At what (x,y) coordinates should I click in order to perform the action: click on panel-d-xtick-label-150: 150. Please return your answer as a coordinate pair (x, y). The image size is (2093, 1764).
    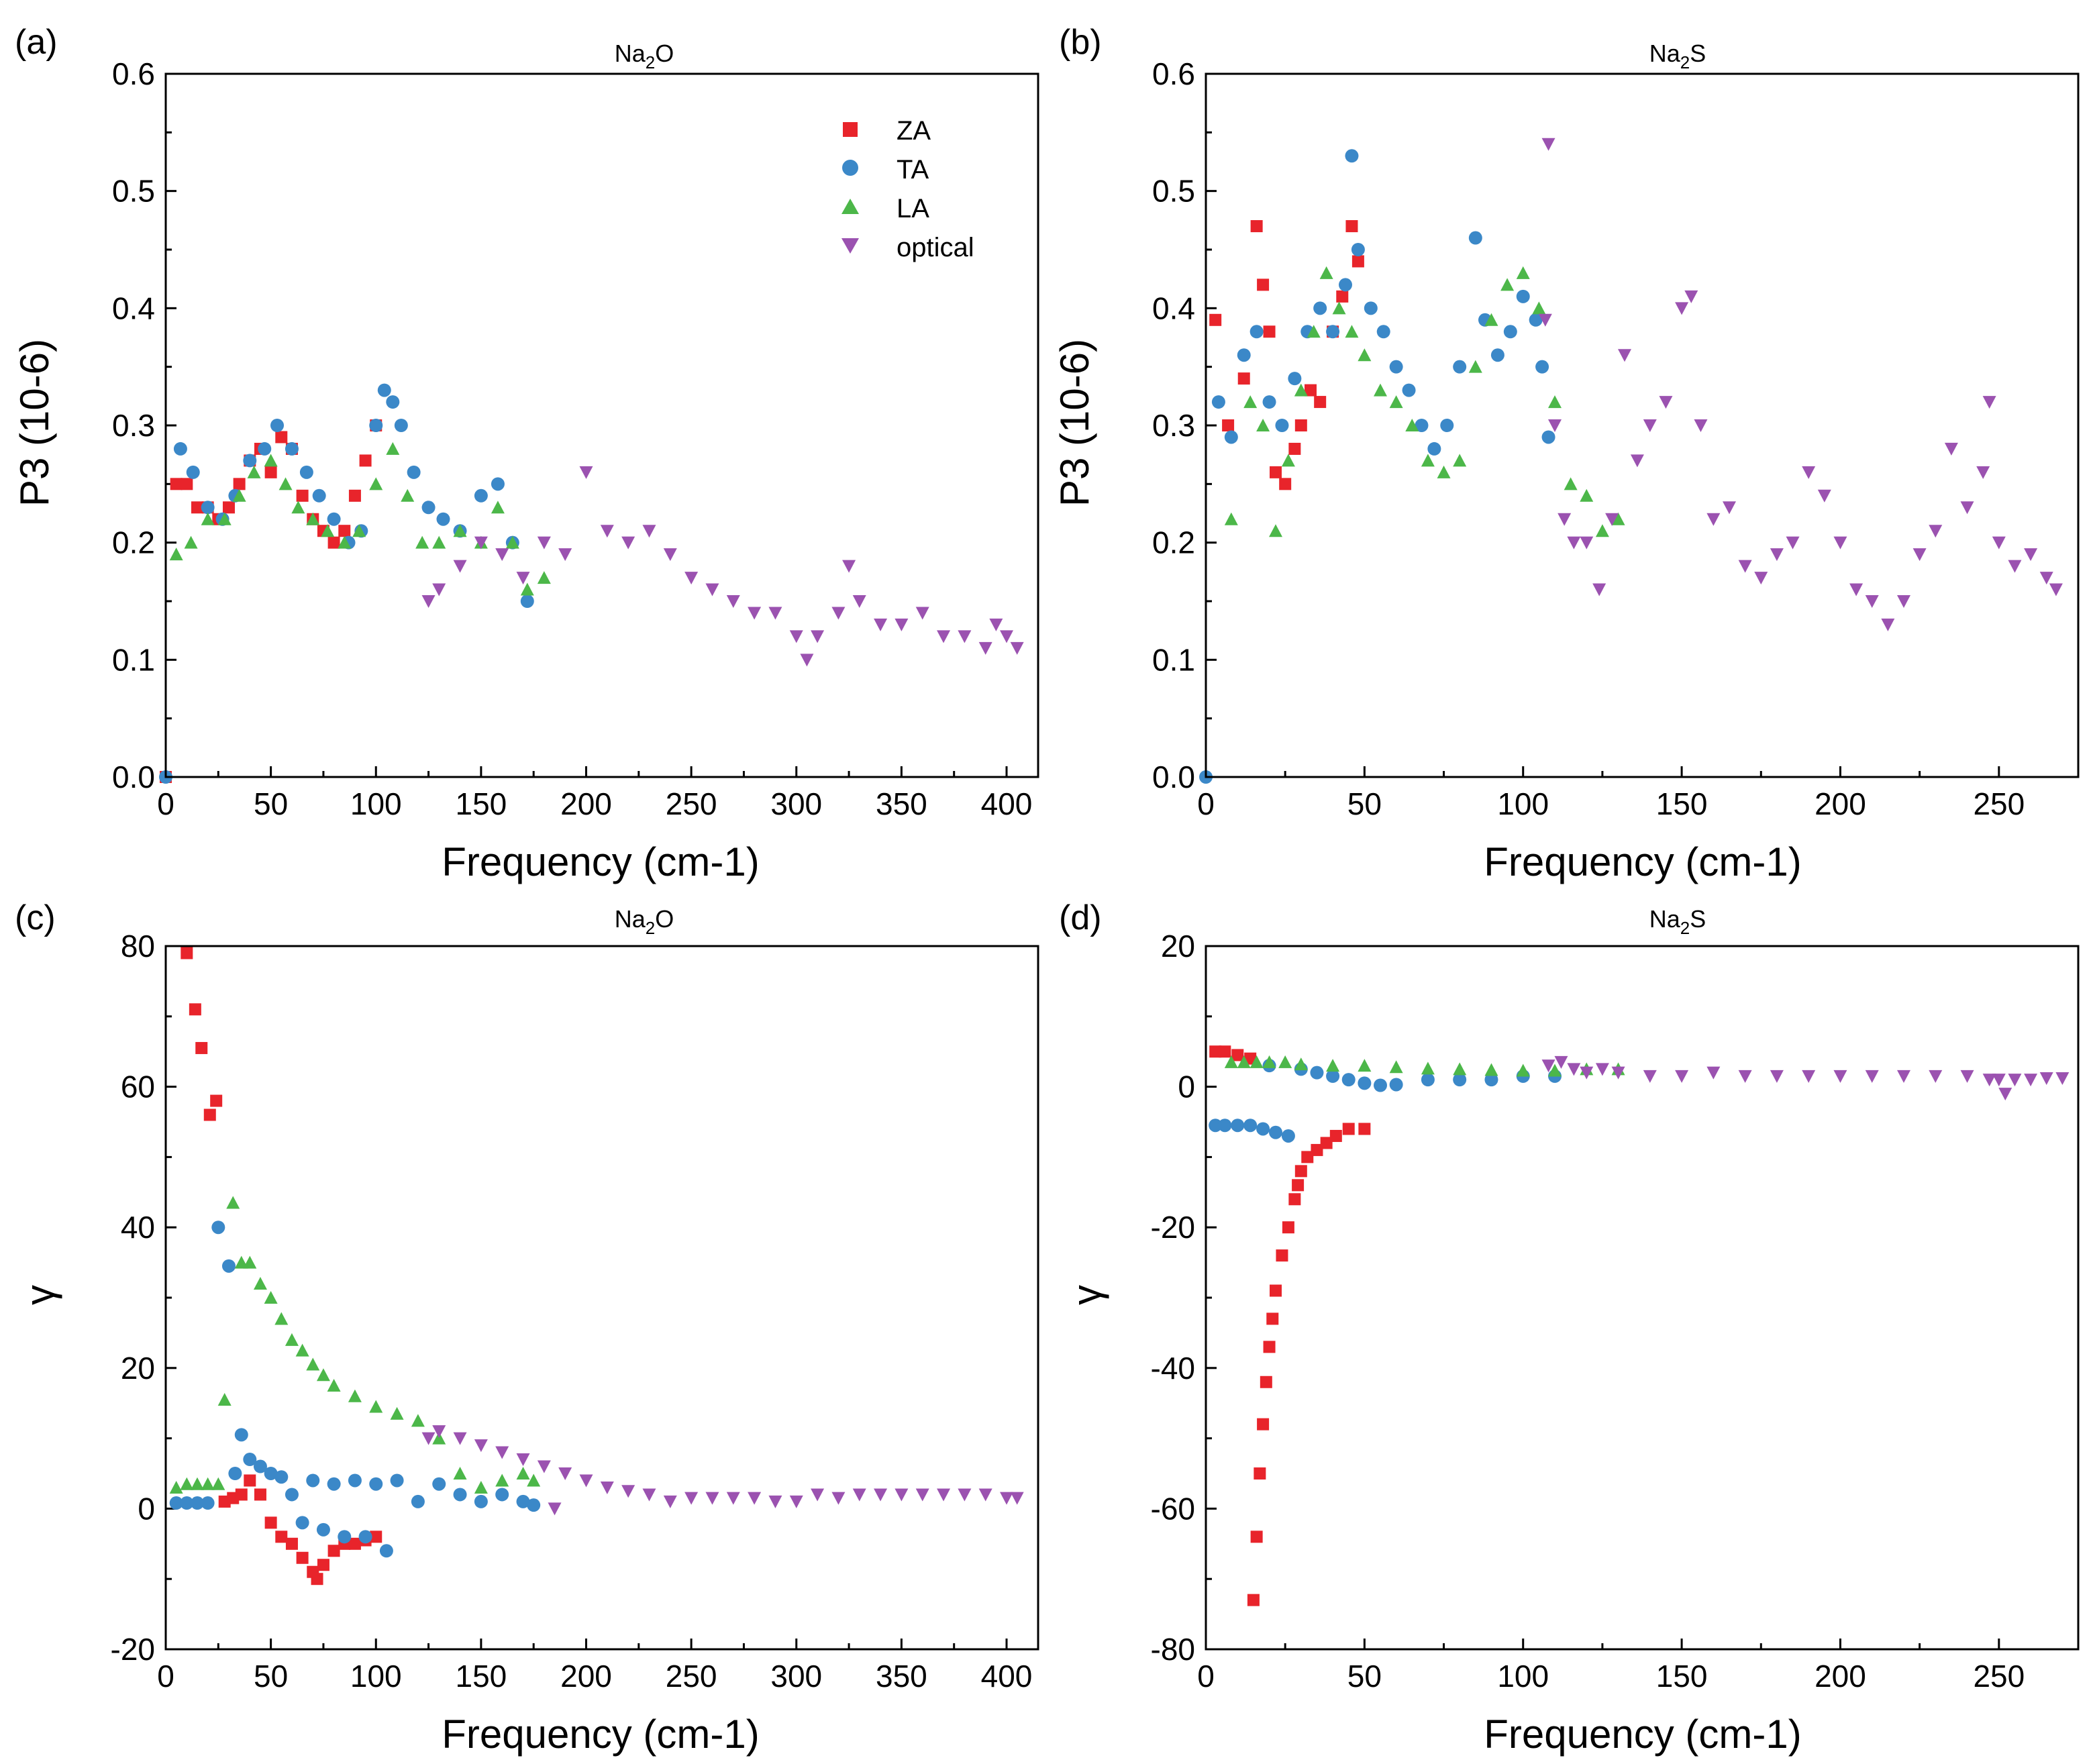
    Looking at the image, I should click on (1682, 1676).